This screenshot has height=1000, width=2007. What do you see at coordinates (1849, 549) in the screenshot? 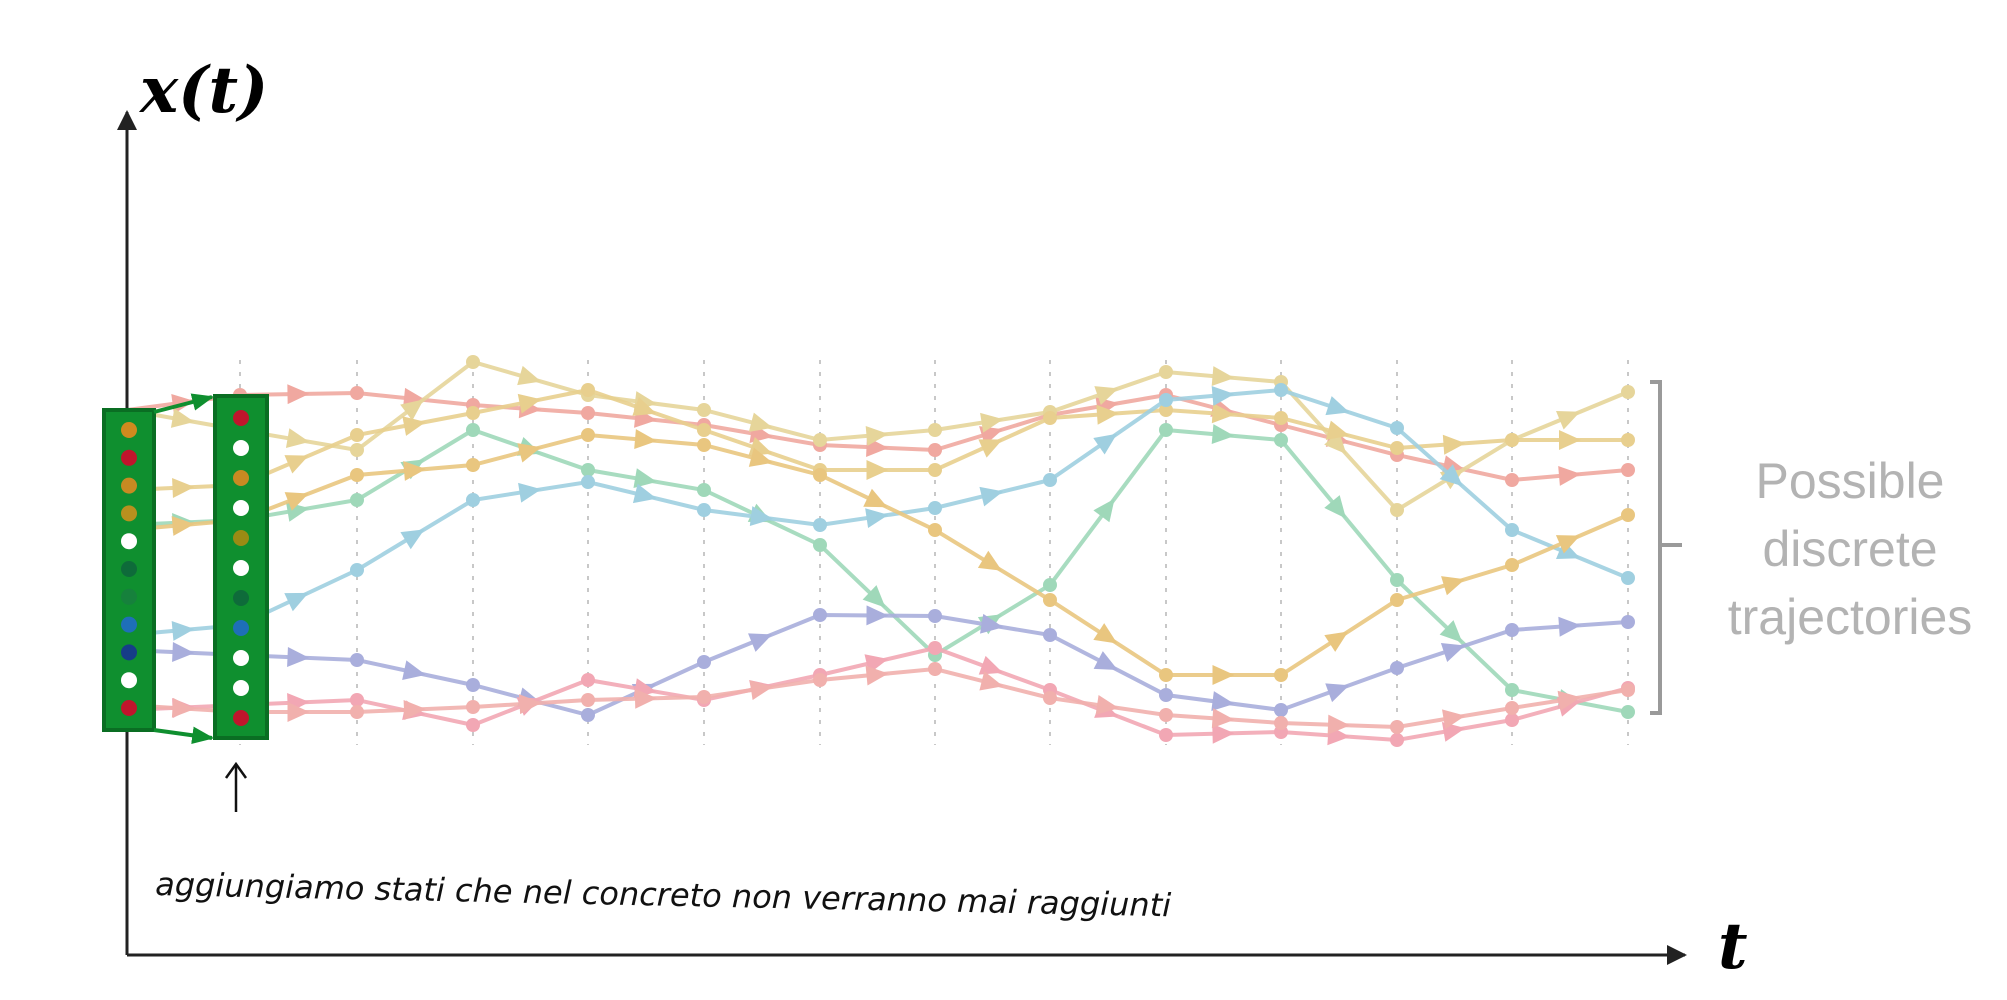
I see `brace-label-line-2: discrete` at bounding box center [1849, 549].